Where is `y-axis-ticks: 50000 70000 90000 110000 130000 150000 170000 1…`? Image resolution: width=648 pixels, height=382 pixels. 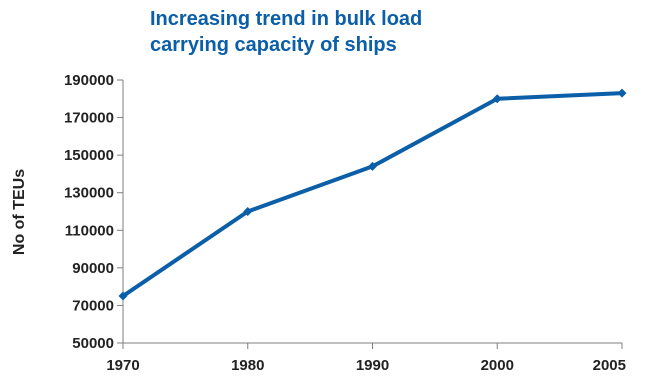
y-axis-ticks: 50000 70000 90000 110000 130000 150000 170000 1… is located at coordinates (93, 212).